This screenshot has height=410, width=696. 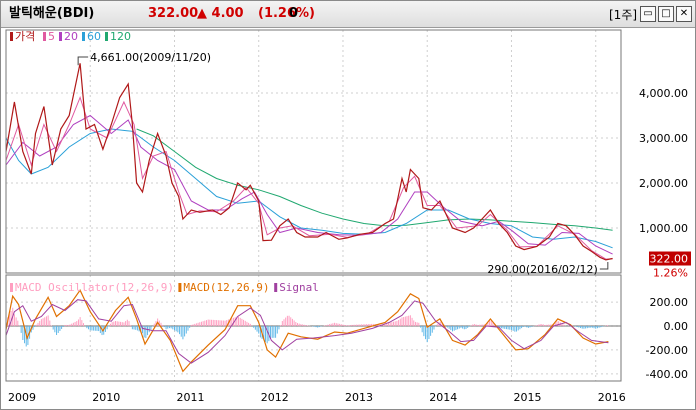 I want to click on price-change: ▲ 4.00, so click(x=220, y=13).